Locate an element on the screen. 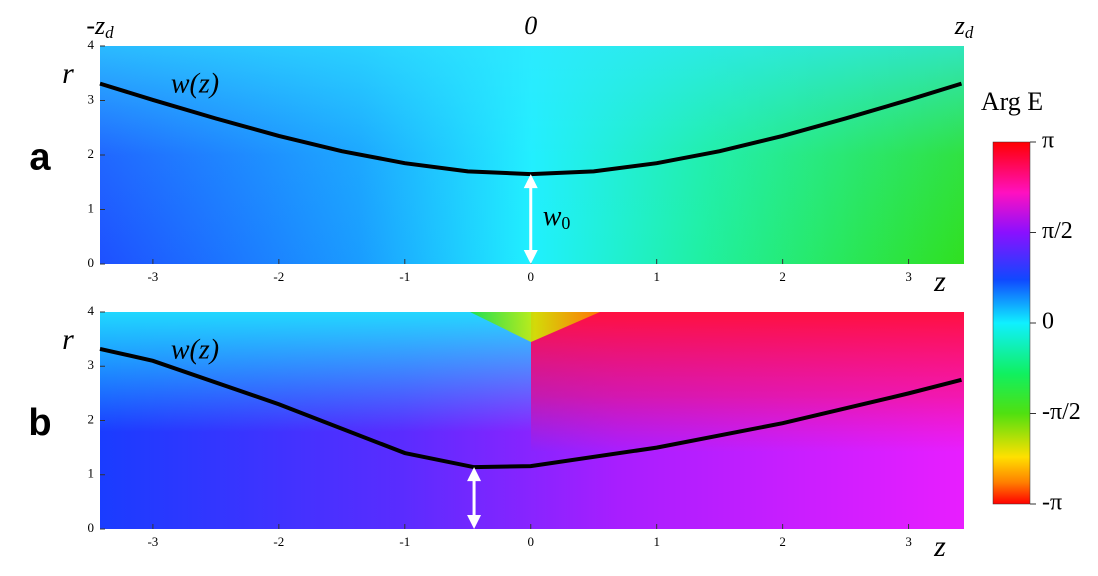 This screenshot has width=1098, height=576. top-tick-main: 0 is located at coordinates (530, 25).